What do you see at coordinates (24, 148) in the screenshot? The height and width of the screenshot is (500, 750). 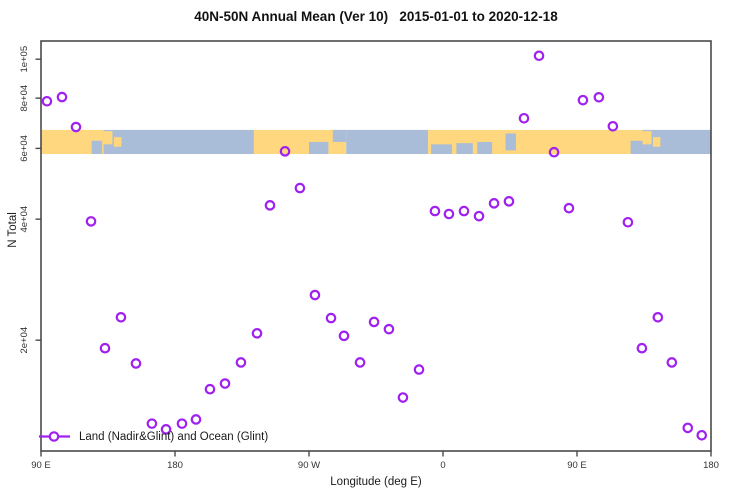 I see `y-tick-label: 6e+04` at bounding box center [24, 148].